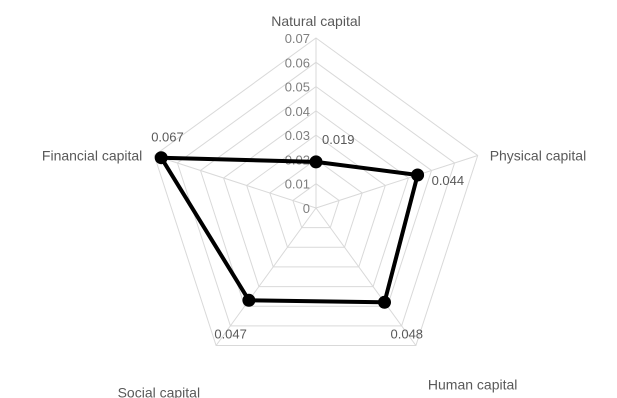  Describe the element at coordinates (448, 180) in the screenshot. I see `data-label-1: 0.044` at that location.